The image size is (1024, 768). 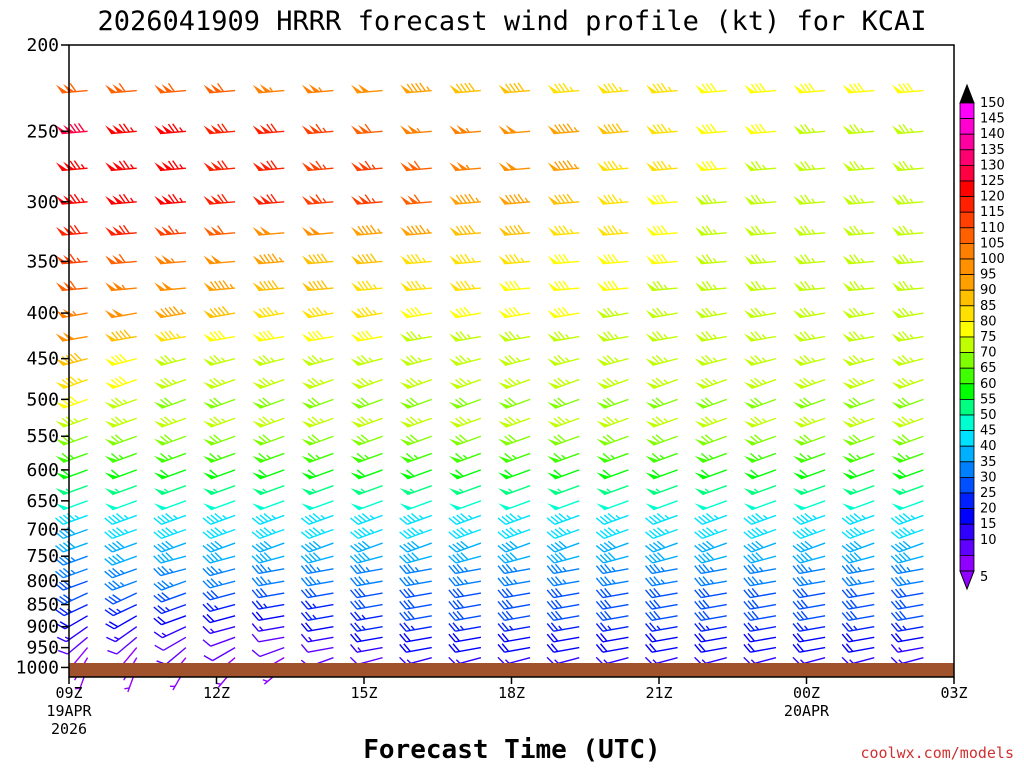 What do you see at coordinates (806, 693) in the screenshot?
I see `x-tick-label: 00Z` at bounding box center [806, 693].